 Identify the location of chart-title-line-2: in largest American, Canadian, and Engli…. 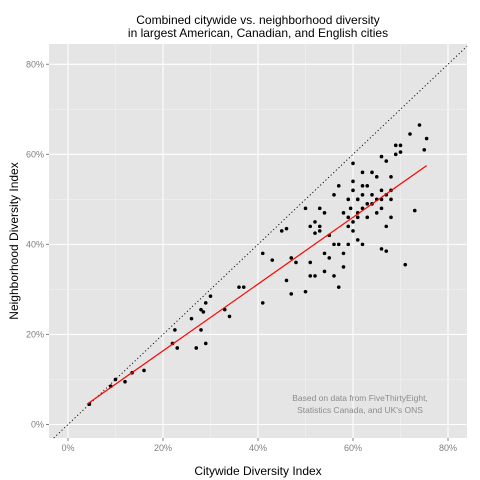
(258, 33).